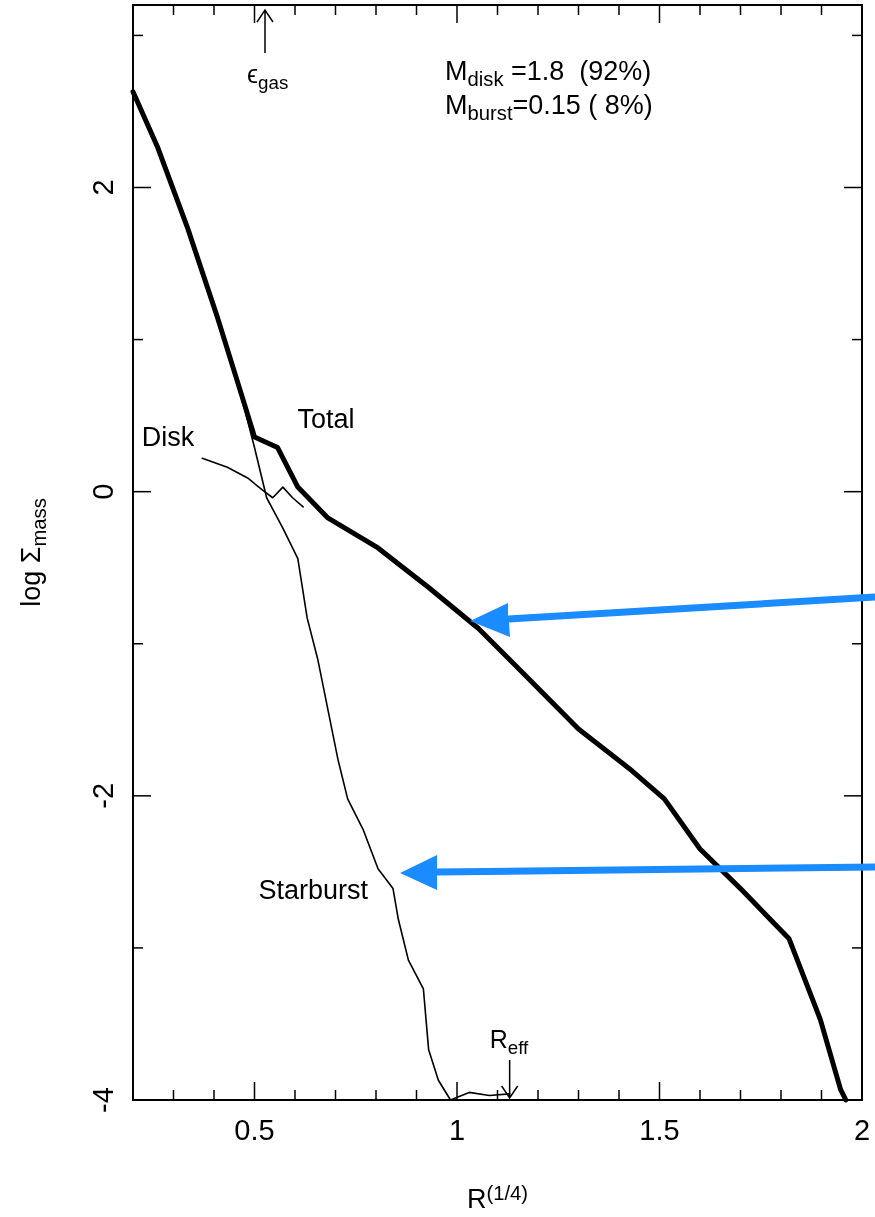 The image size is (875, 1217). Describe the element at coordinates (326, 418) in the screenshot. I see `series-label: Total` at that location.